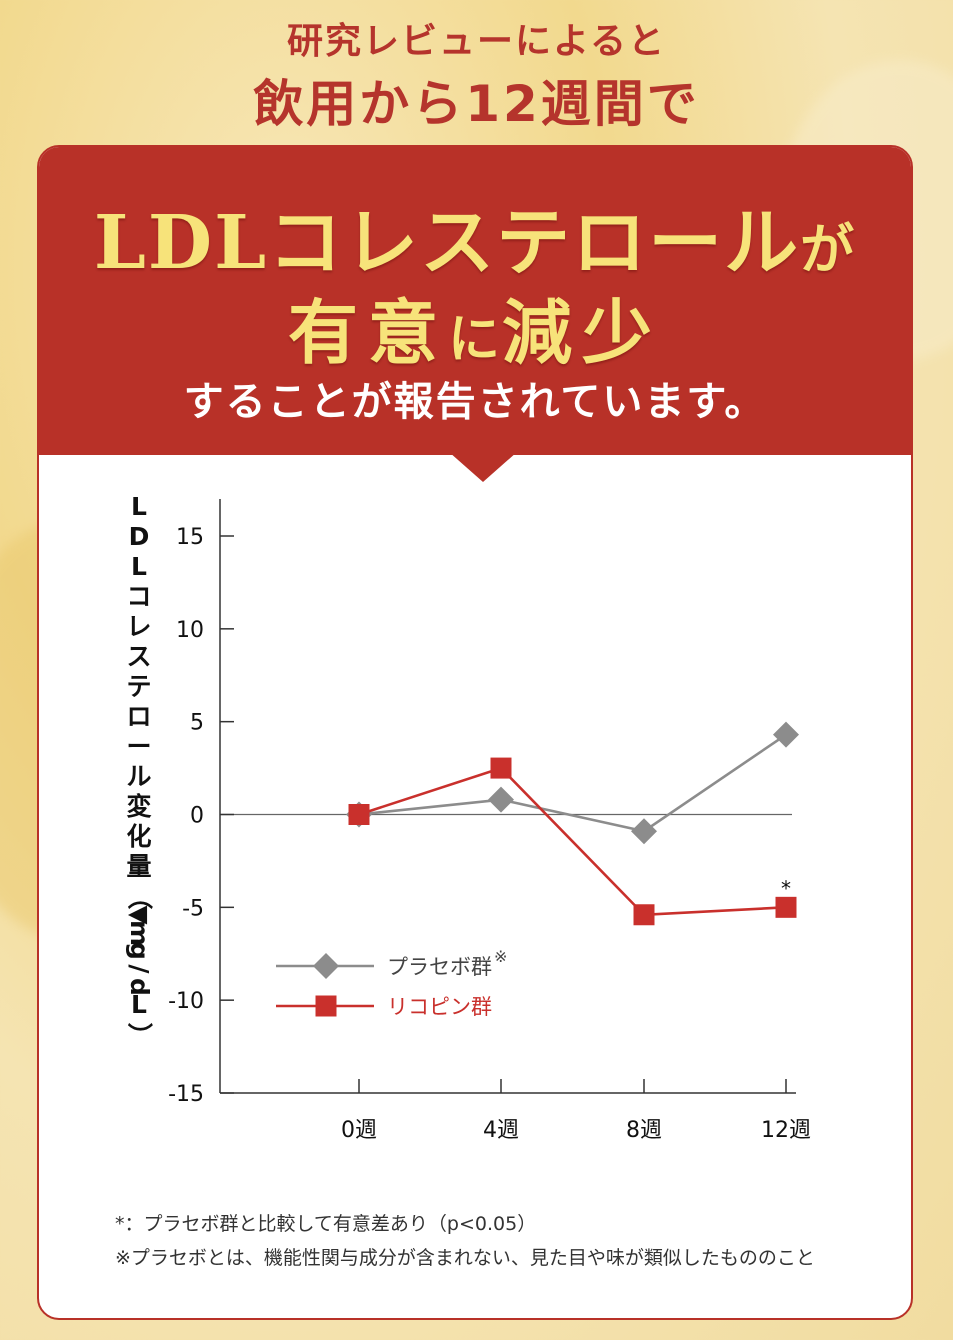  Describe the element at coordinates (828, 249) in the screenshot. I see `headline-particle: が` at that location.